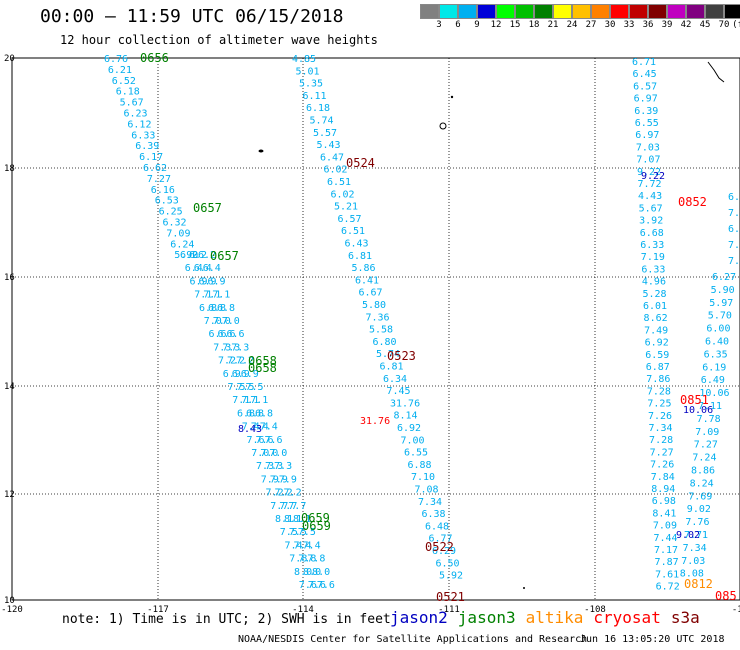  What do you see at coordinates (227, 334) in the screenshot?
I see `wave-height-value: 6.6` at bounding box center [227, 334].